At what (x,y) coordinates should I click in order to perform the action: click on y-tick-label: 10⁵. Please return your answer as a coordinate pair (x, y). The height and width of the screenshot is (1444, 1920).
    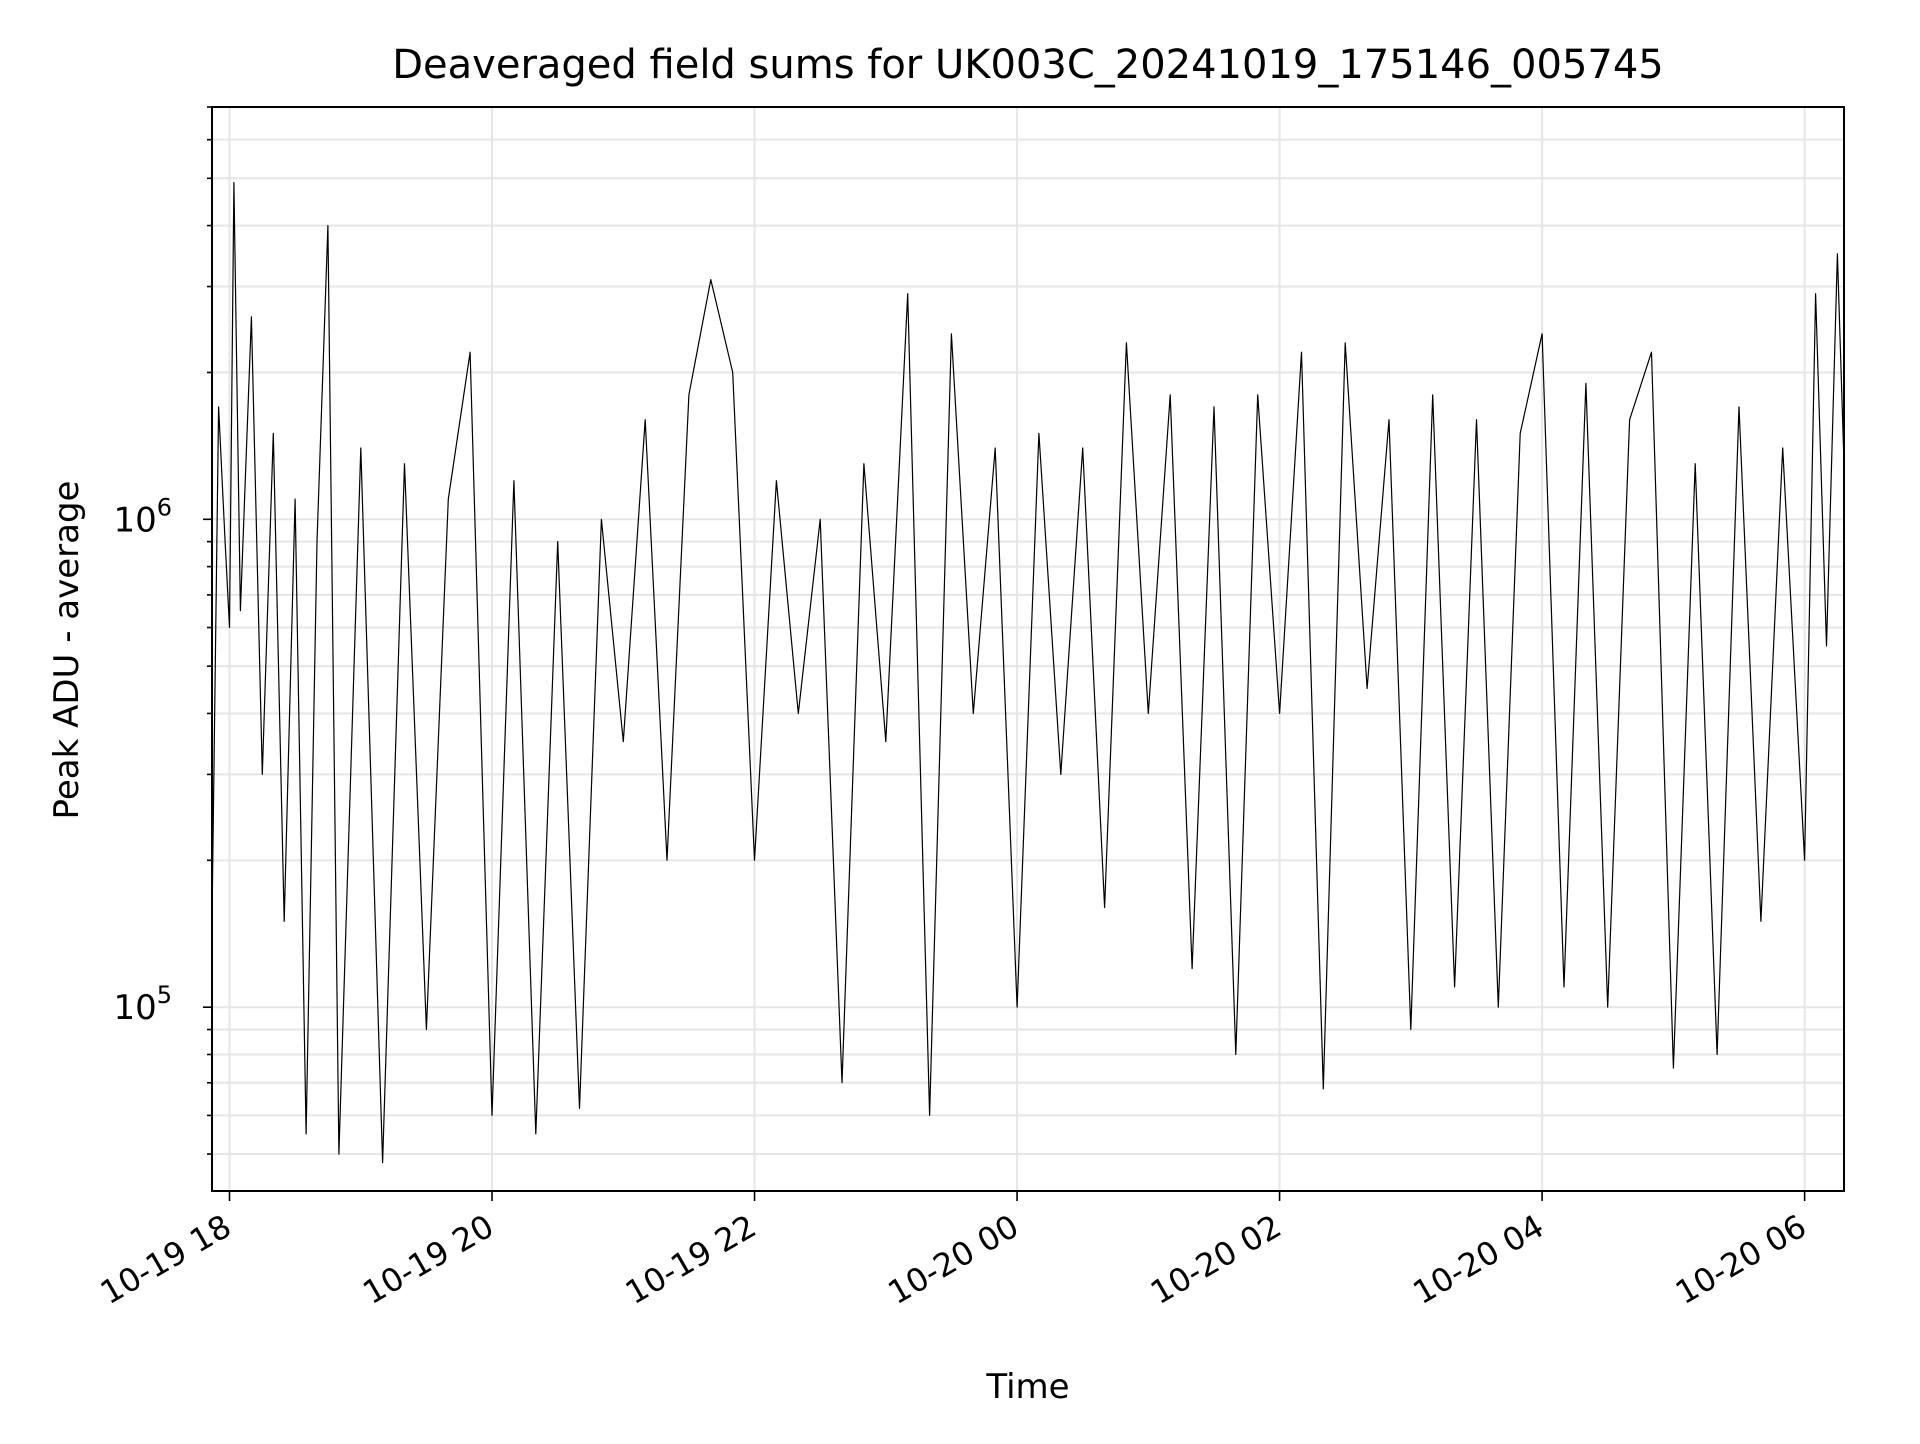
    Looking at the image, I should click on (142, 1004).